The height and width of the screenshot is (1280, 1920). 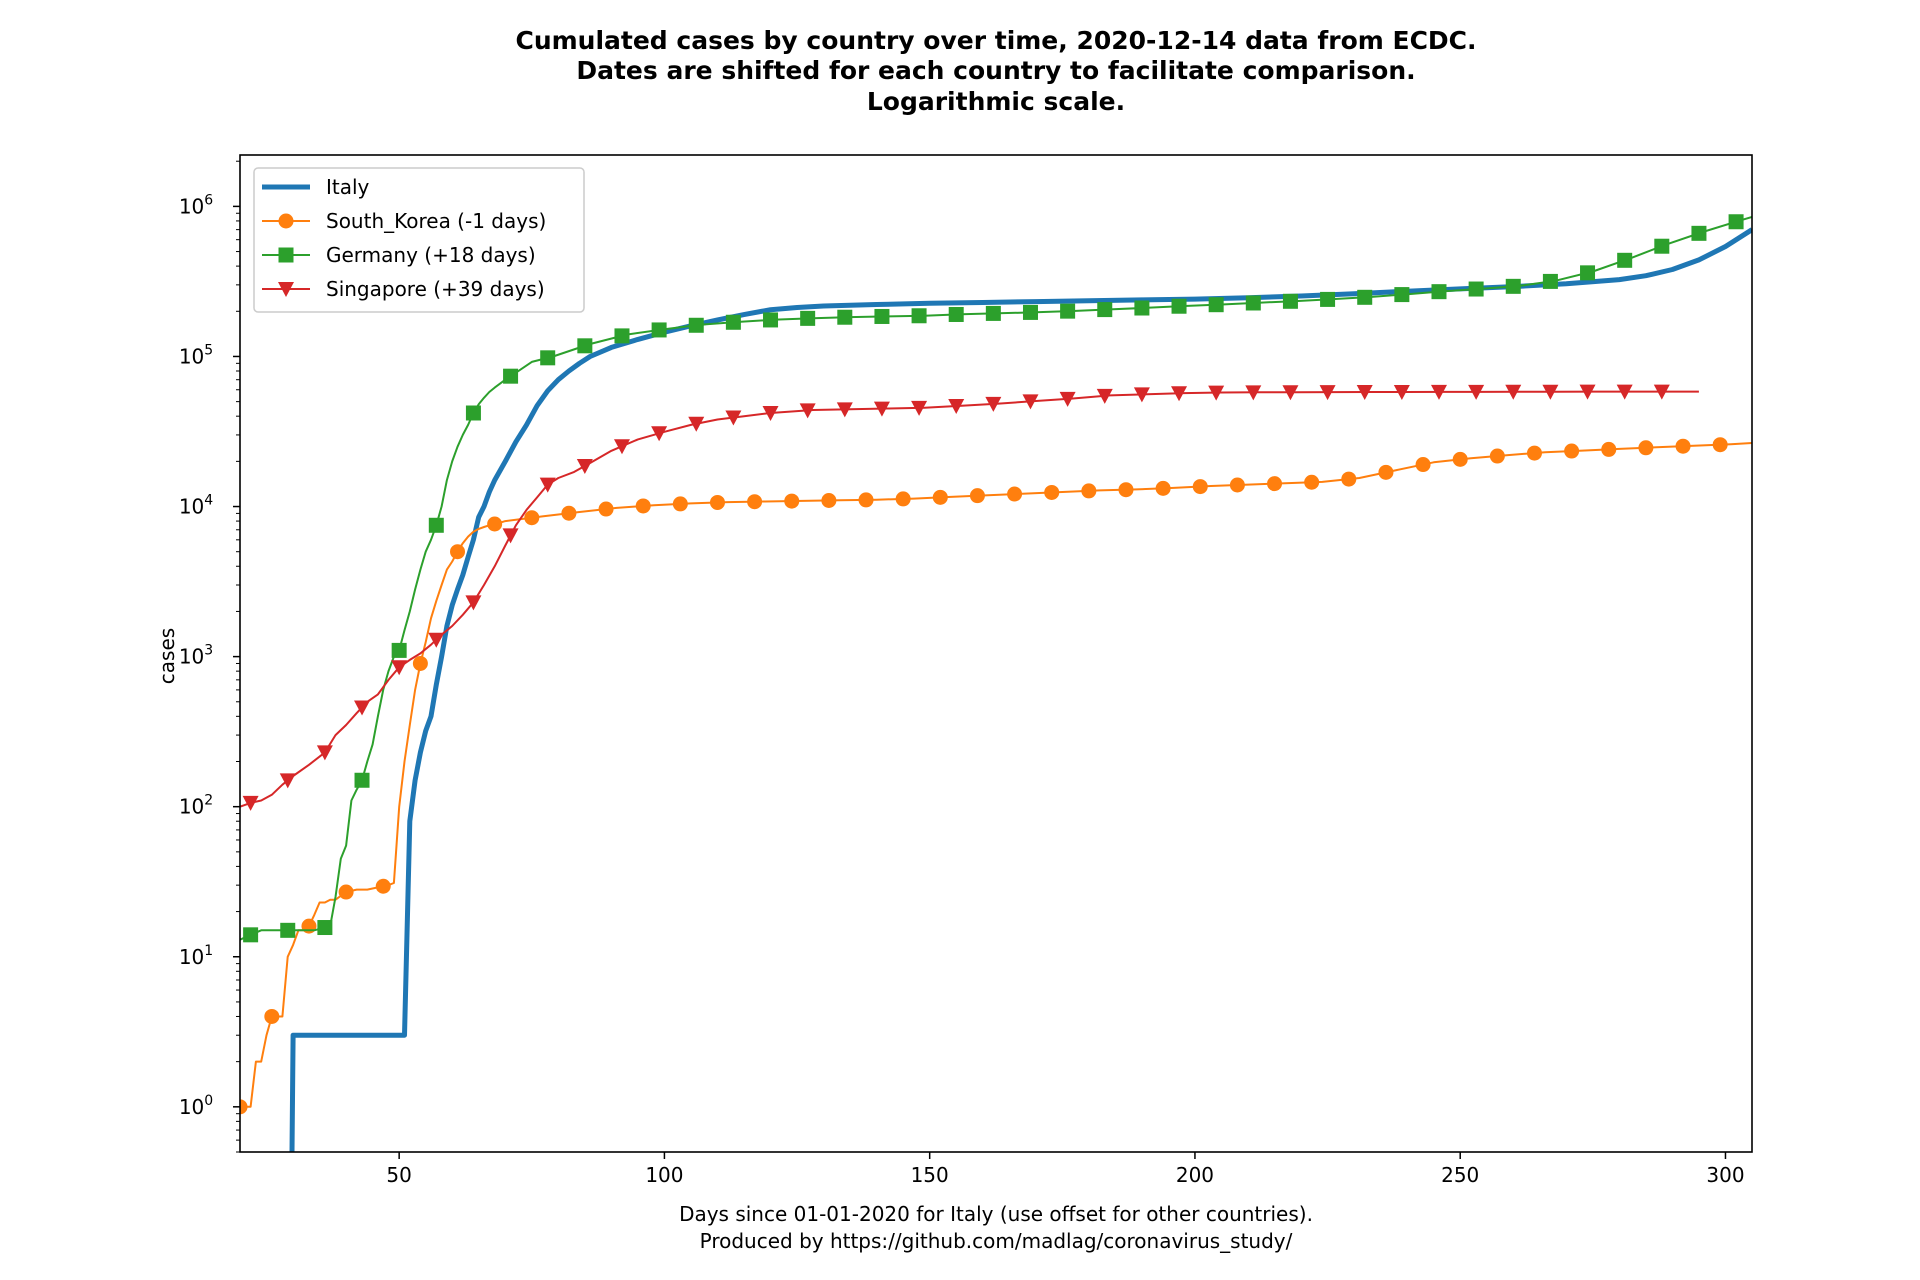 What do you see at coordinates (1065, 1169) in the screenshot?
I see `x-axis: 50 100 150 200 250 300` at bounding box center [1065, 1169].